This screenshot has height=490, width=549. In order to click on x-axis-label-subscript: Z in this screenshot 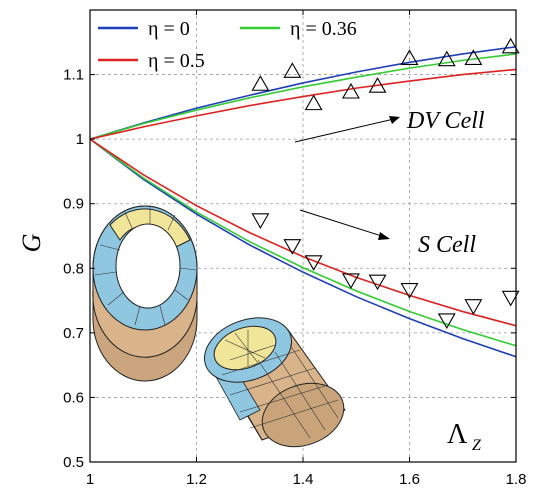, I will do `click(477, 445)`.